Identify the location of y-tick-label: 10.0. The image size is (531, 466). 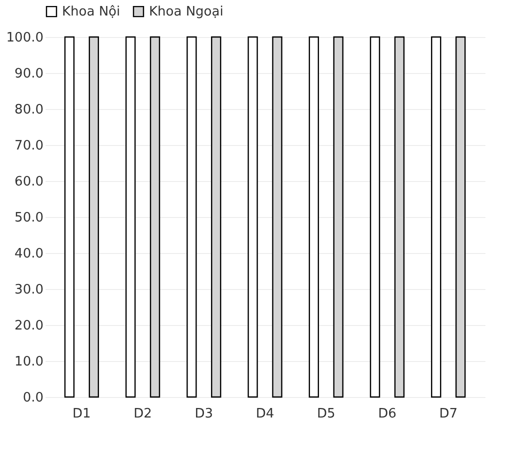
(29, 362).